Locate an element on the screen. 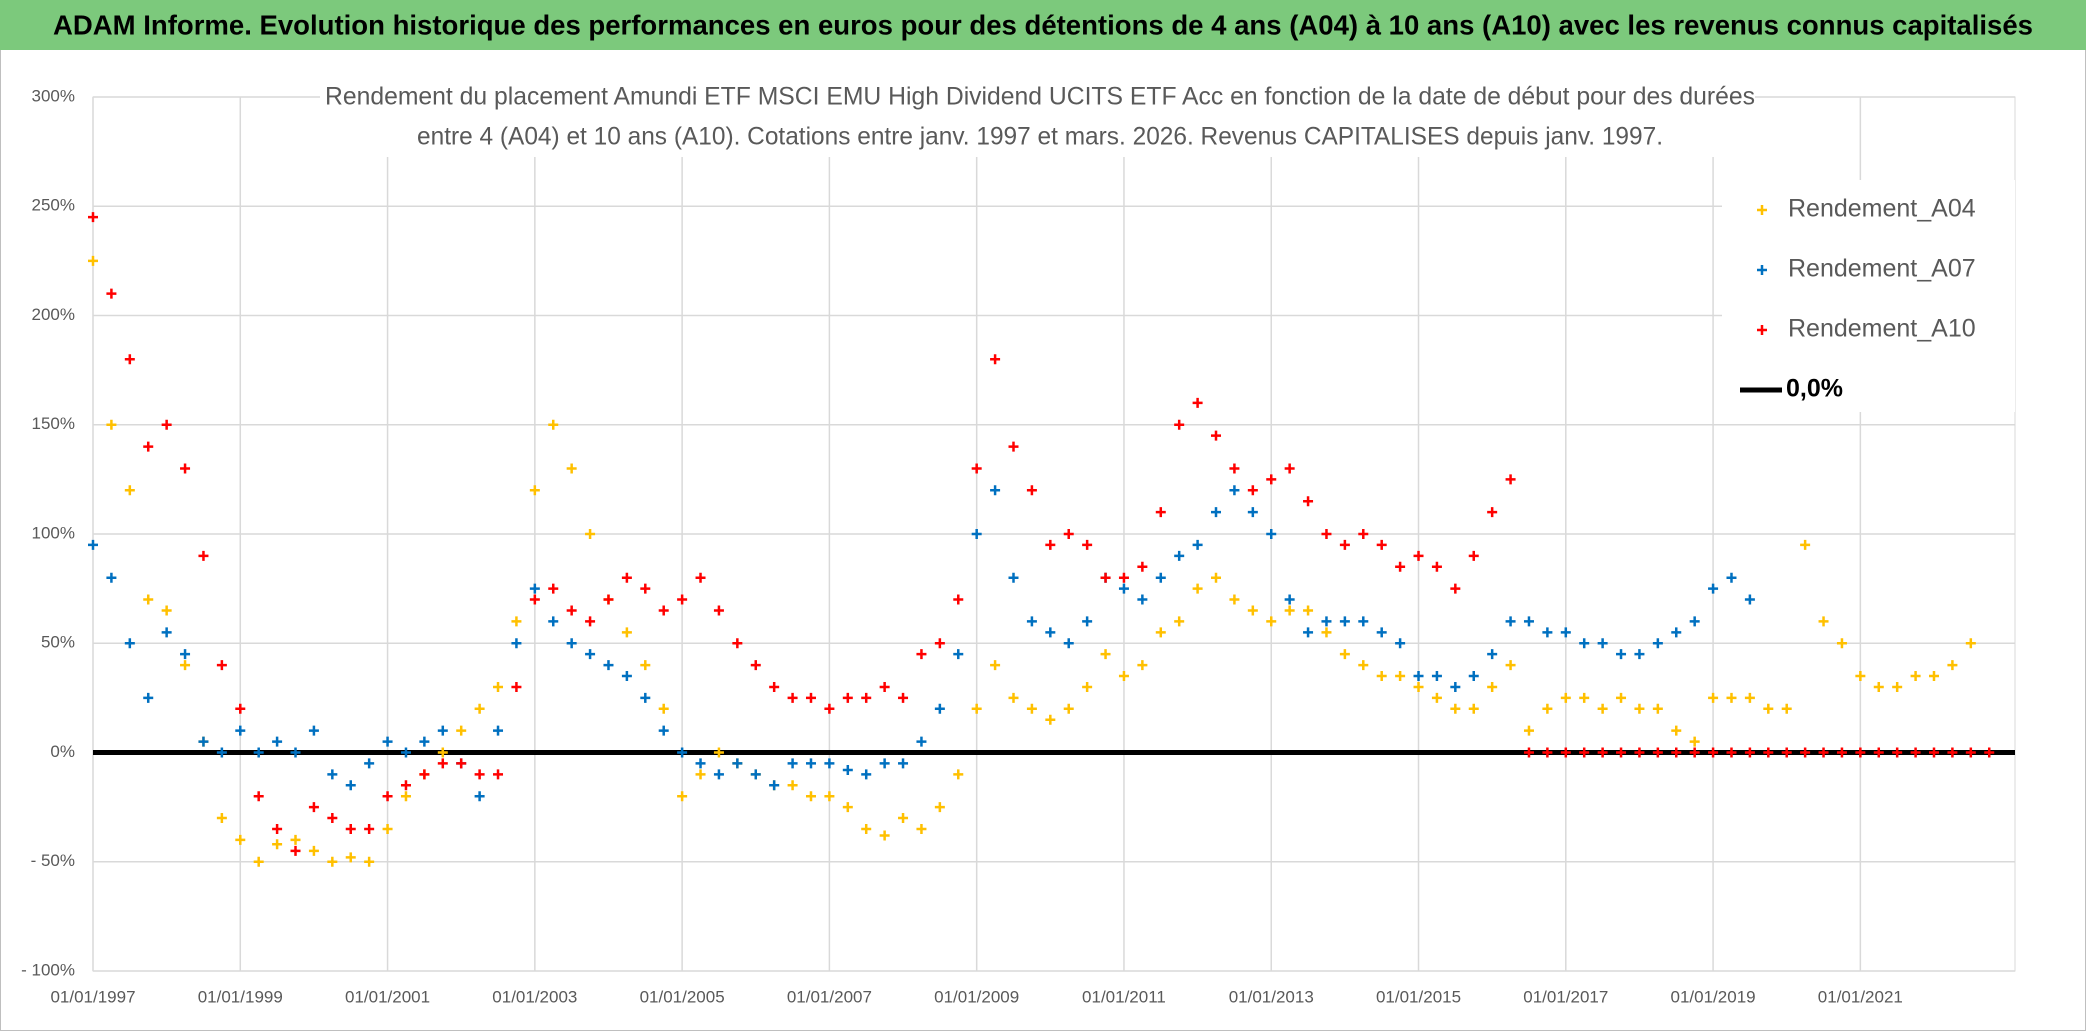 This screenshot has width=2086, height=1031. x-tick-label: 01/01/2003 is located at coordinates (534, 996).